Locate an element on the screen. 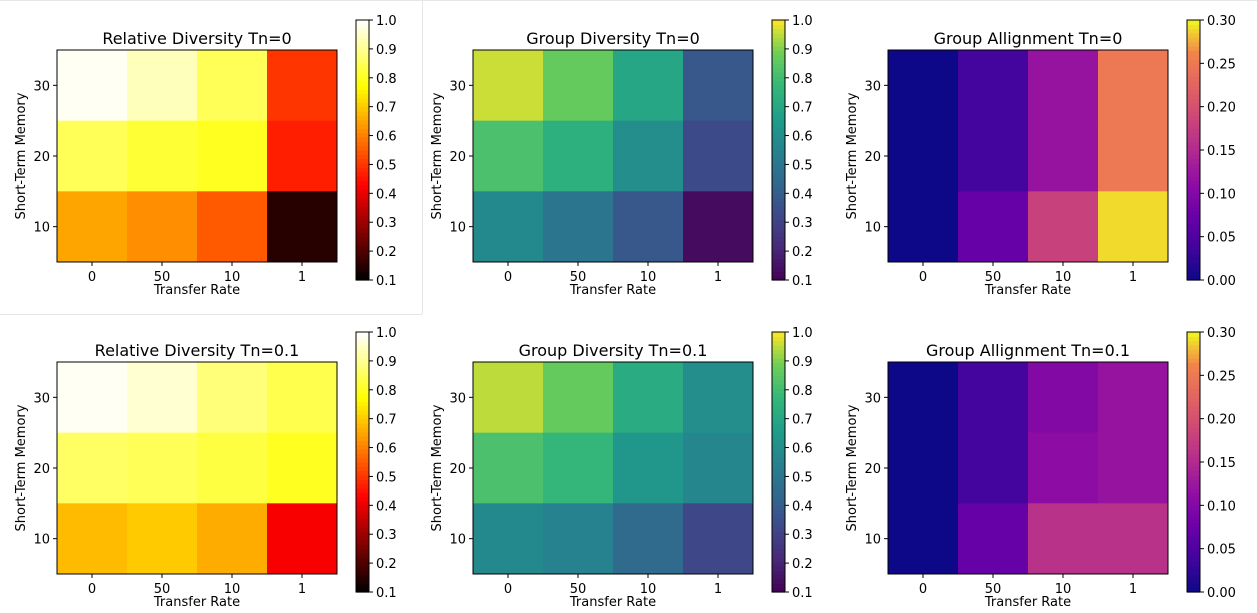 The width and height of the screenshot is (1257, 613). panel1-xtick-label-1: 50 is located at coordinates (162, 277).